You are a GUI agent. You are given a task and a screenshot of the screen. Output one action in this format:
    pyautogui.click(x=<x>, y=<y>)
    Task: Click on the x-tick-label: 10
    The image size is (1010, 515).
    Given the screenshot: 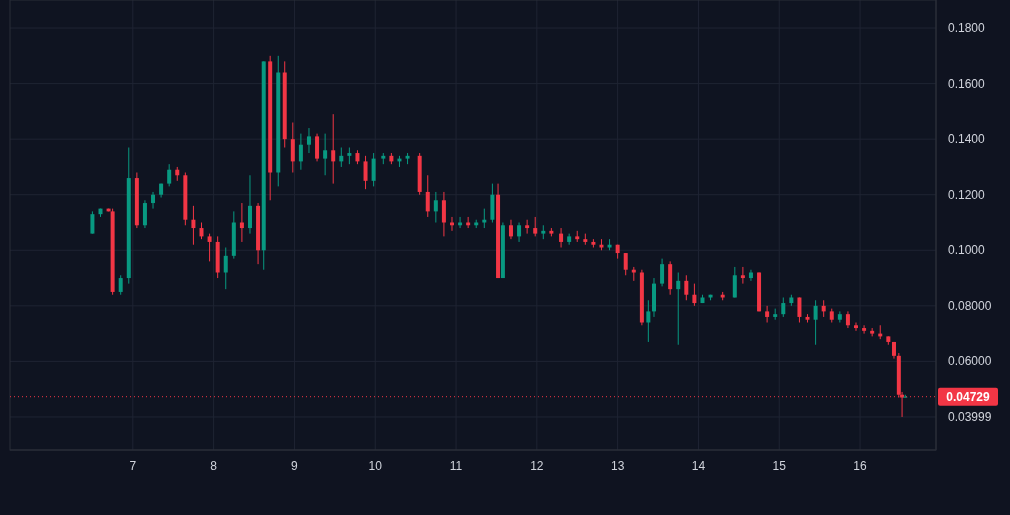 What is the action you would take?
    pyautogui.click(x=375, y=466)
    